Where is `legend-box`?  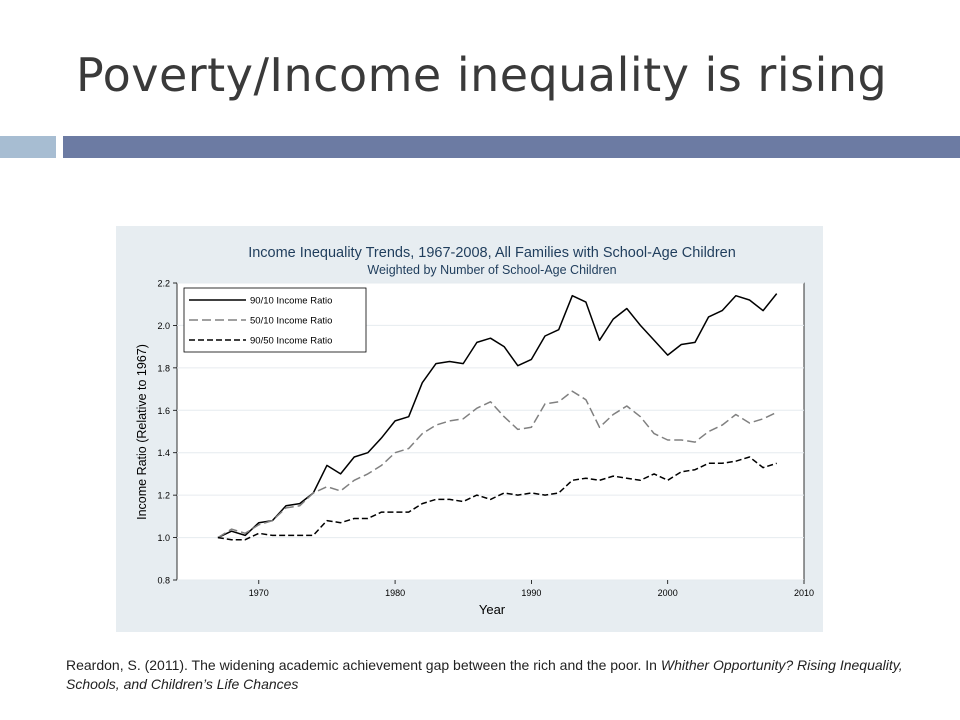 legend-box is located at coordinates (275, 320).